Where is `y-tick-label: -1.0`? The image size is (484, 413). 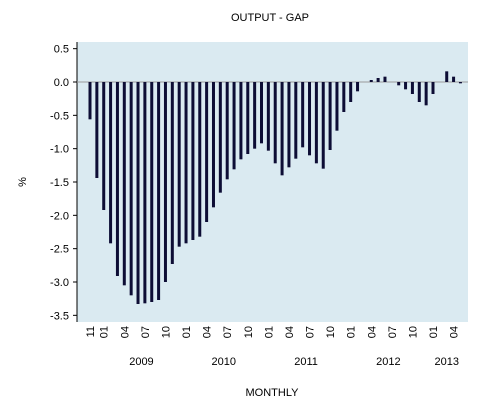
y-tick-label: -1.0 is located at coordinates (59, 150).